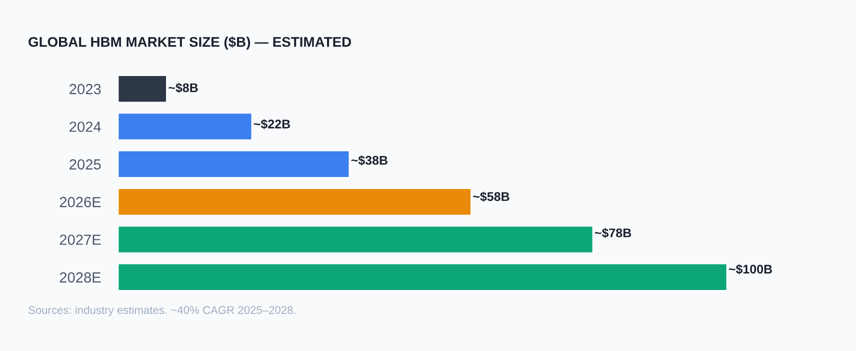 Image resolution: width=856 pixels, height=351 pixels. What do you see at coordinates (80, 277) in the screenshot?
I see `y-tick-label: 2028E` at bounding box center [80, 277].